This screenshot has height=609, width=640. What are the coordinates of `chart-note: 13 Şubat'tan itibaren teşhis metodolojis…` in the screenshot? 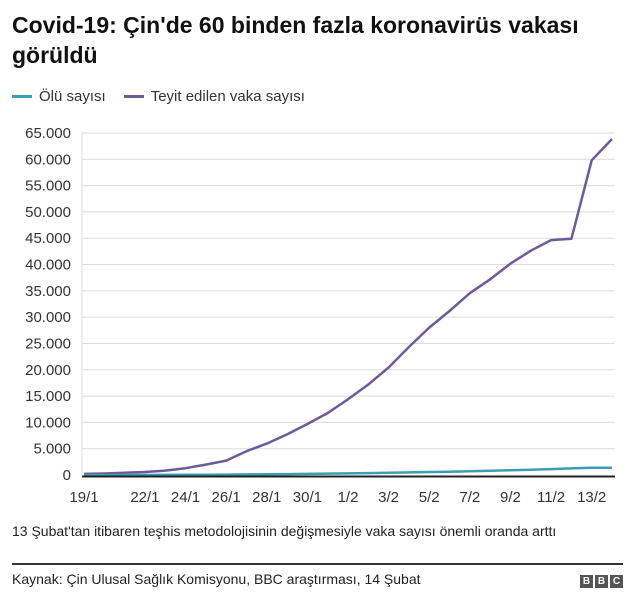 It's located at (284, 531).